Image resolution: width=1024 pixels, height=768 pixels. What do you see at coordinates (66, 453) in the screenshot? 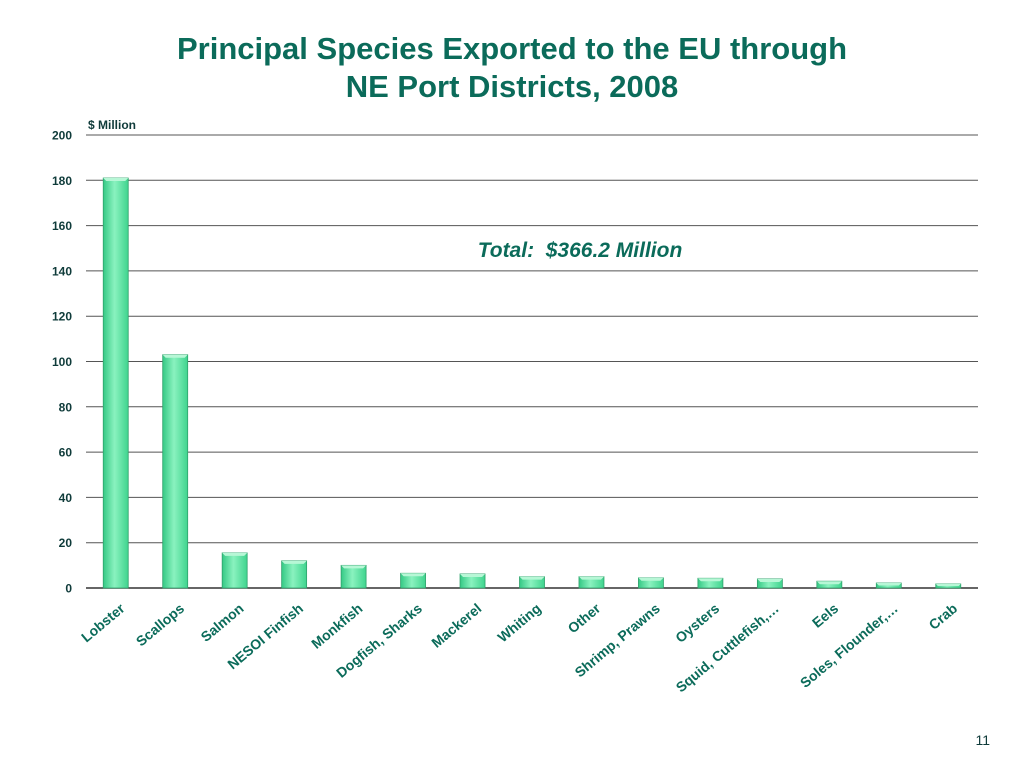
I see `y-tick-label: 60` at bounding box center [66, 453].